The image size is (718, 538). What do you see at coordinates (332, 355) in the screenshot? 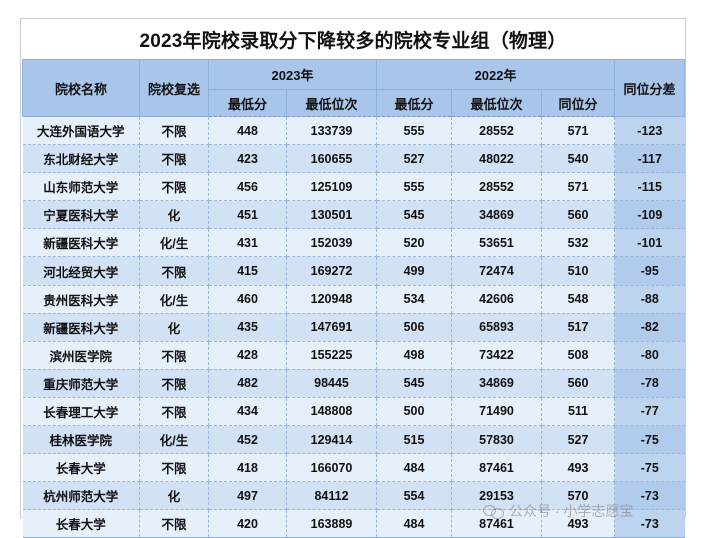
I see `cell-min-rank-2023: 155225` at bounding box center [332, 355].